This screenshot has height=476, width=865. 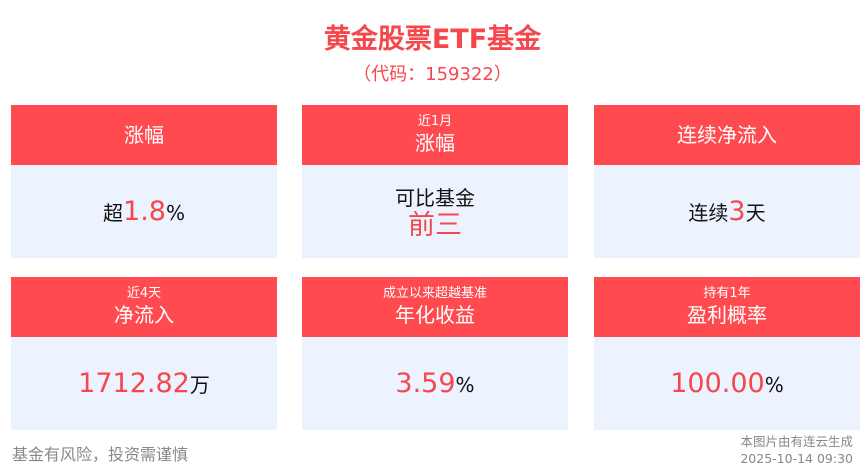 I want to click on card-value: 3.59, so click(x=425, y=383).